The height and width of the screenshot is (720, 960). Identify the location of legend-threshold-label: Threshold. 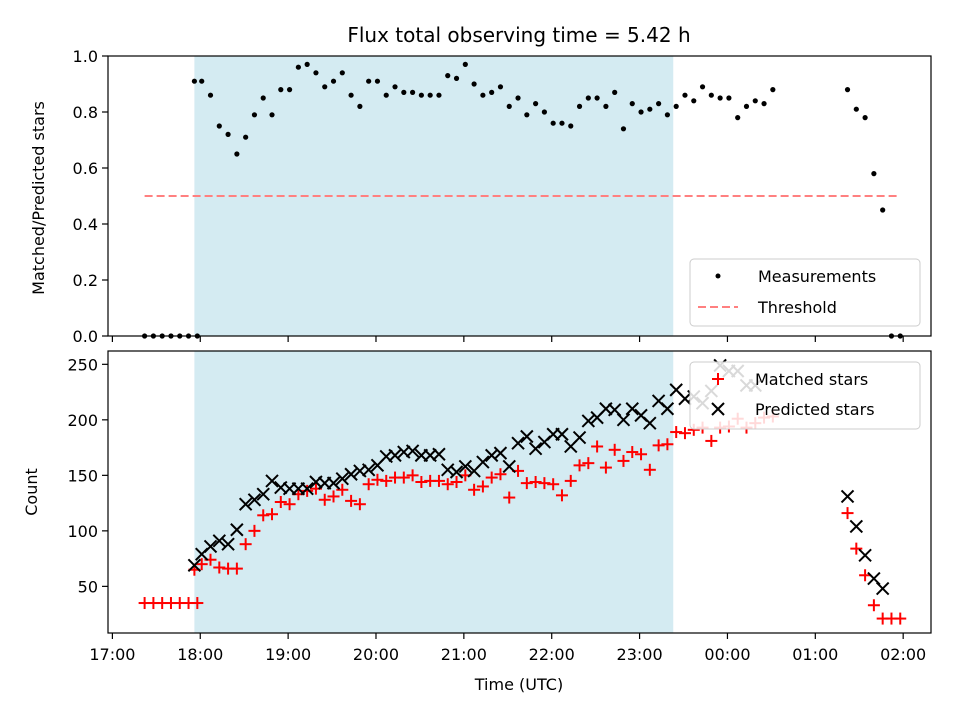
(797, 307).